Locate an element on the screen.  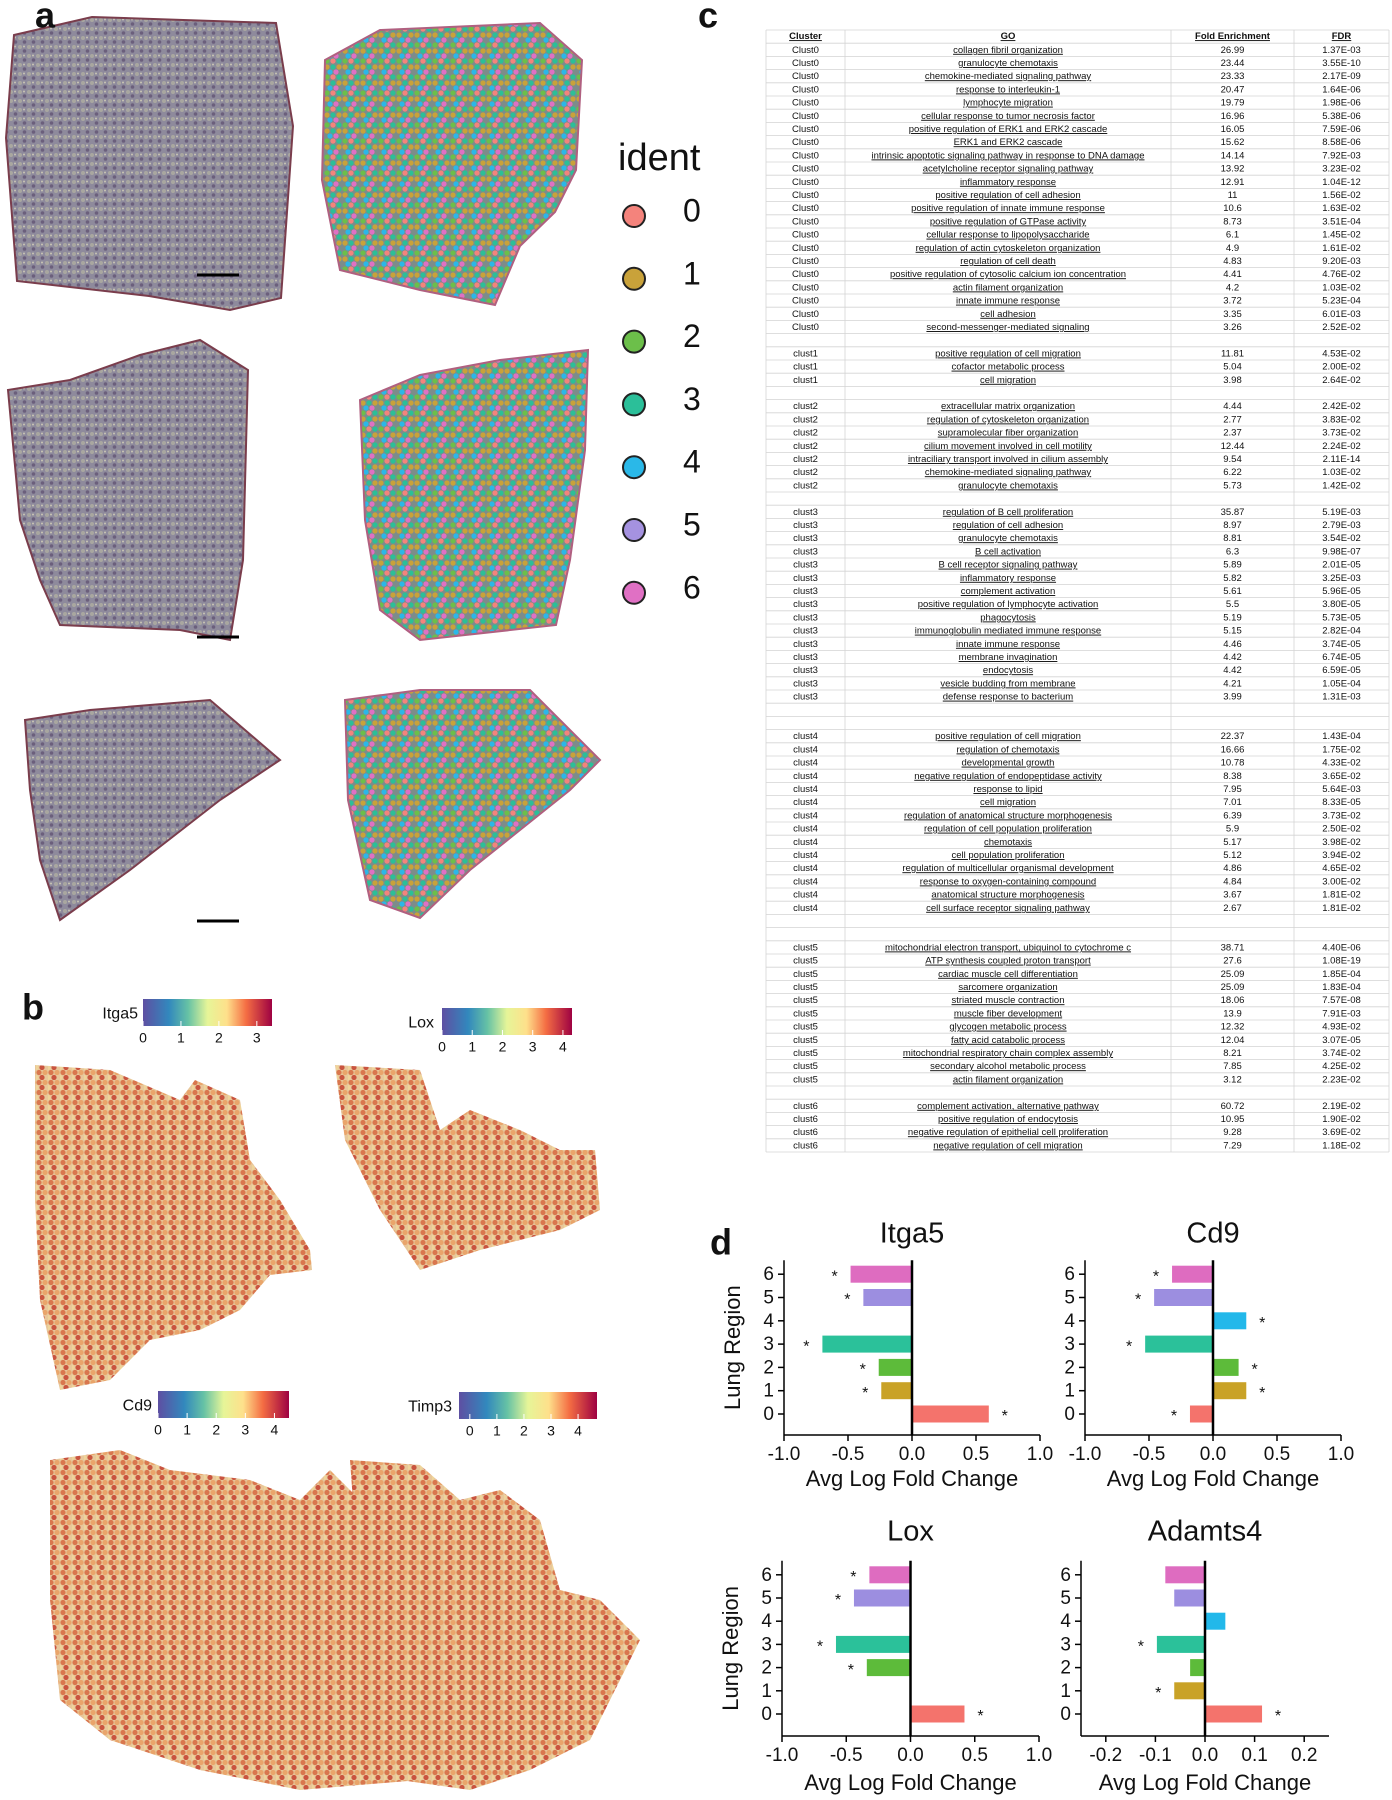
table-fold-enrichment: 6.39 is located at coordinates (1232, 815).